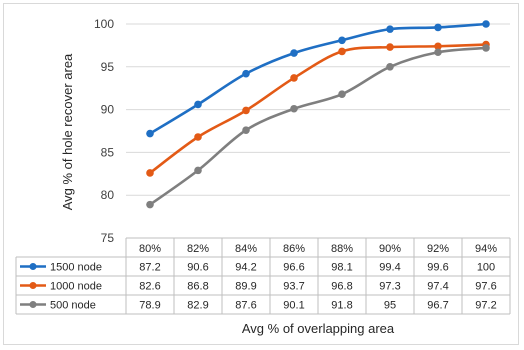 Image resolution: width=524 pixels, height=350 pixels. I want to click on data-table-cell: 94.2, so click(245, 268).